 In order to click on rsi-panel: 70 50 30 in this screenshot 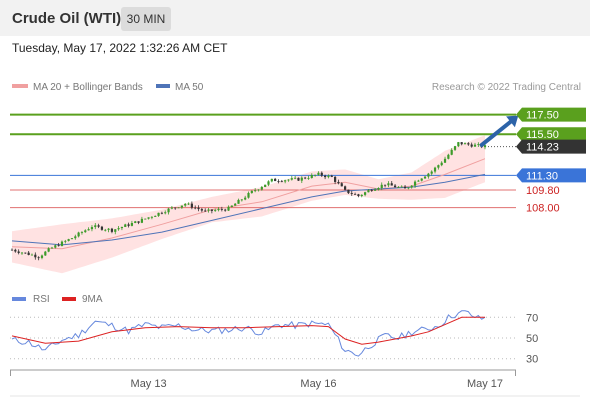, I will do `click(274, 338)`.